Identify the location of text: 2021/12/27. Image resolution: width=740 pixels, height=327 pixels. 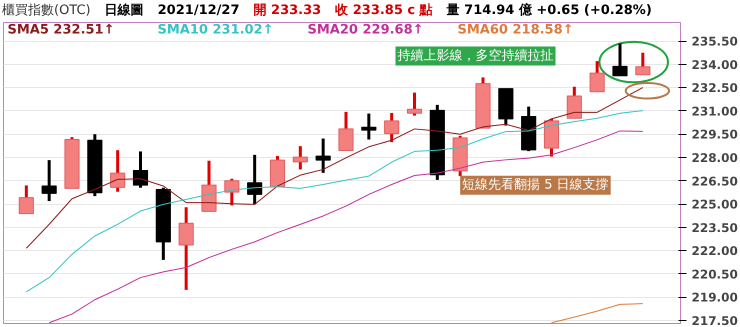
(199, 10).